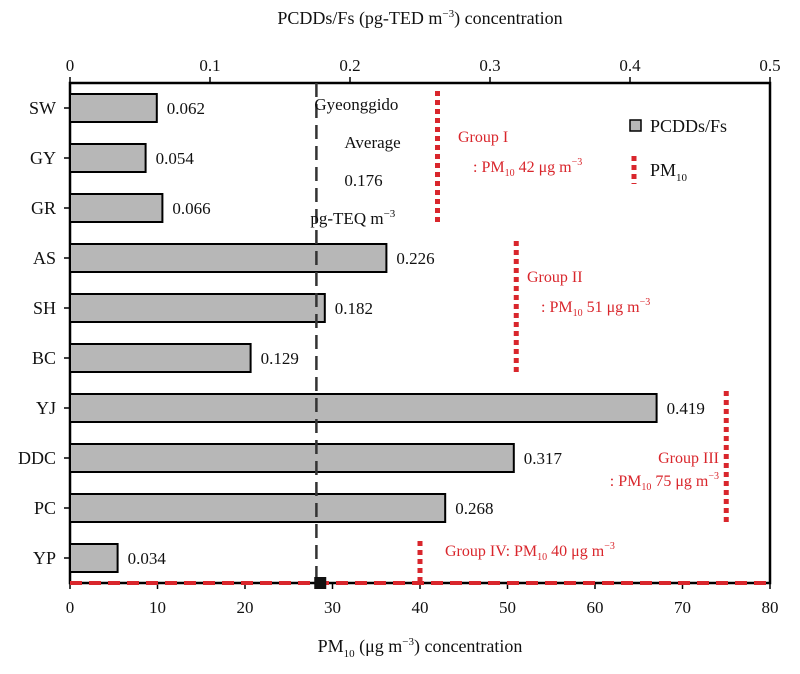 This screenshot has width=800, height=674. I want to click on bar-value-label: 0.317, so click(543, 458).